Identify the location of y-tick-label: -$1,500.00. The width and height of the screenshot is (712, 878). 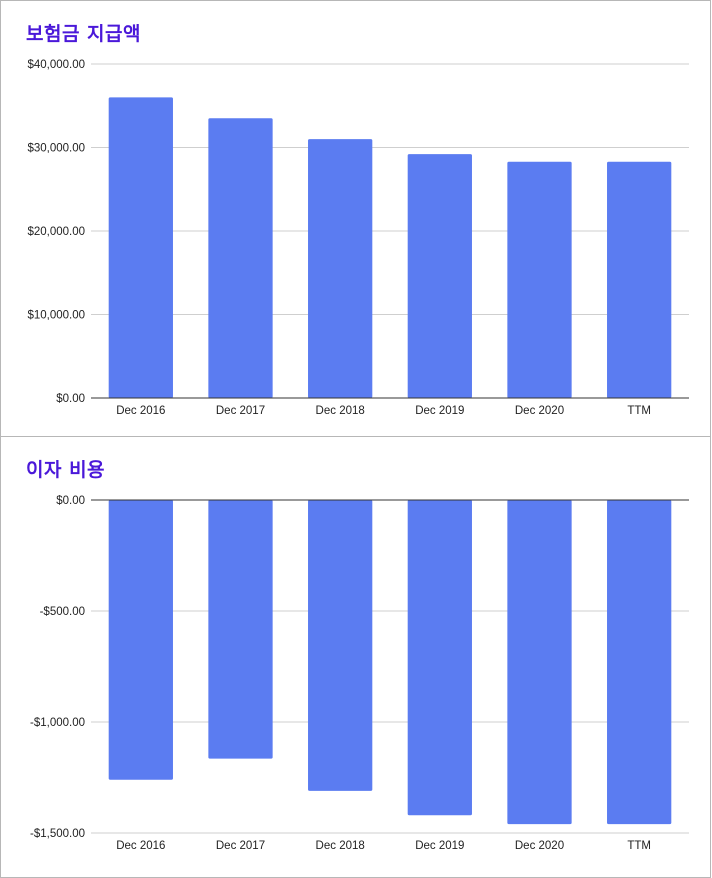
(57, 834).